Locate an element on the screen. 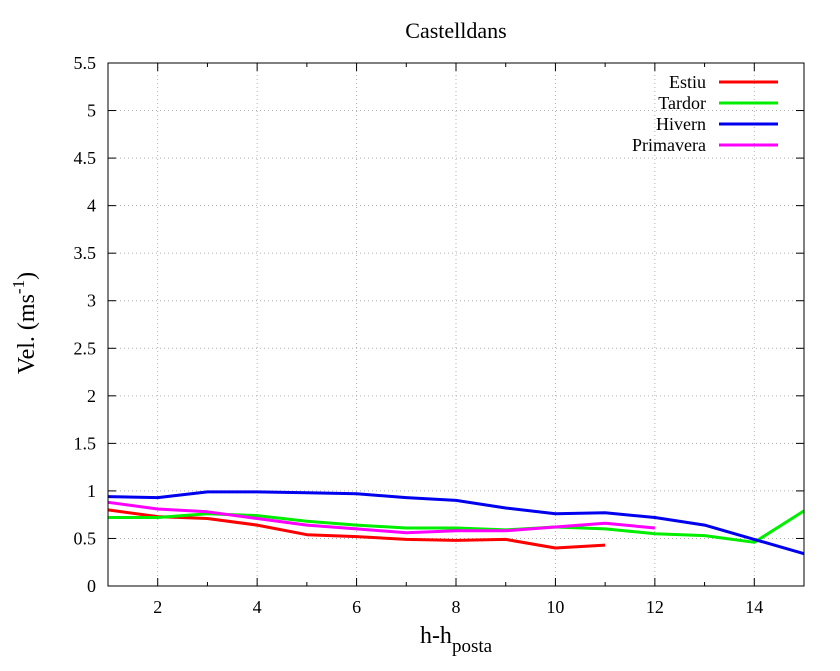 Image resolution: width=840 pixels, height=671 pixels. y-axis-title-end: ) is located at coordinates (27, 276).